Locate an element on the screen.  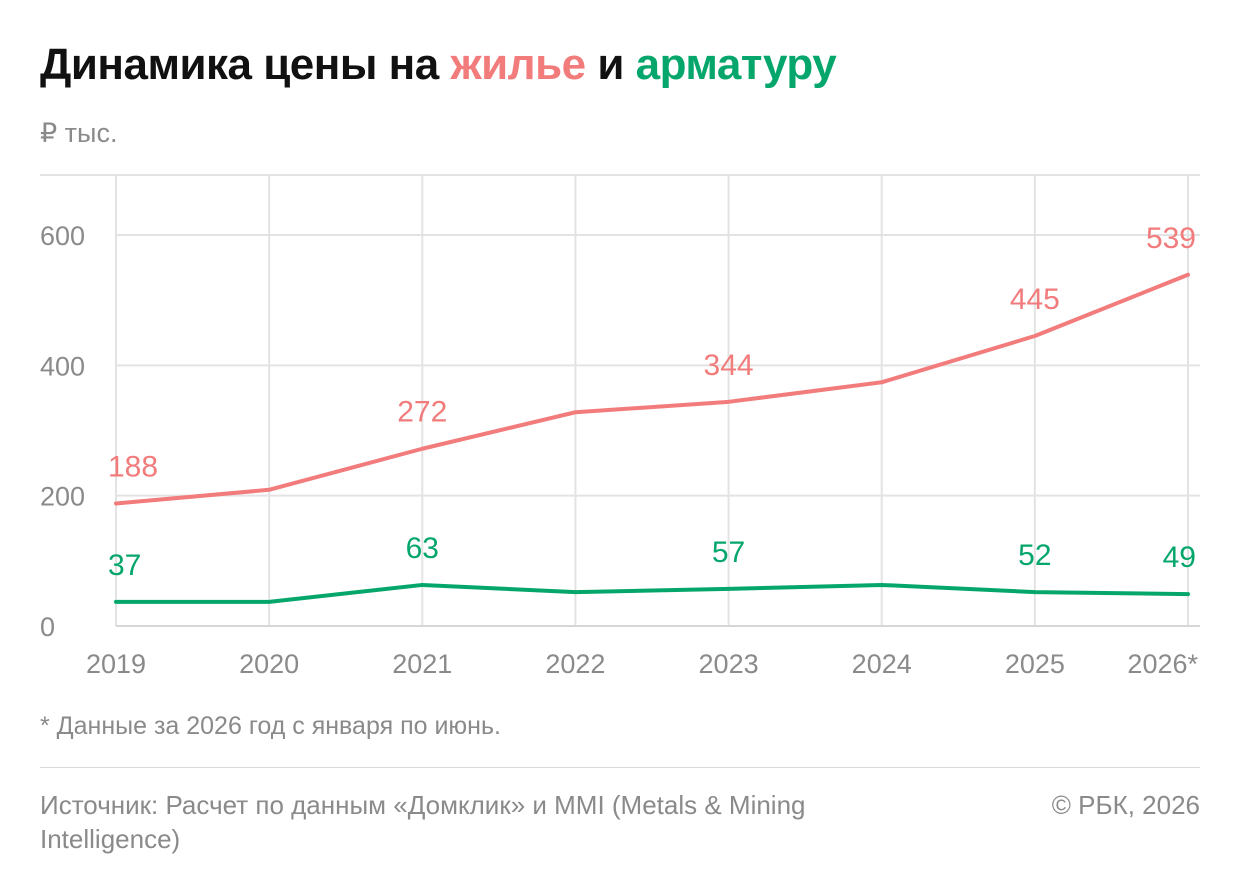
x-tick-label: 2024 is located at coordinates (882, 664).